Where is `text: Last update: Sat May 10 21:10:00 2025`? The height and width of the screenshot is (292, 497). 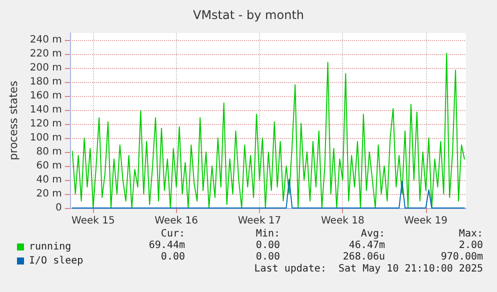 text: Last update: Sat May 10 21:10:00 2025 is located at coordinates (368, 269).